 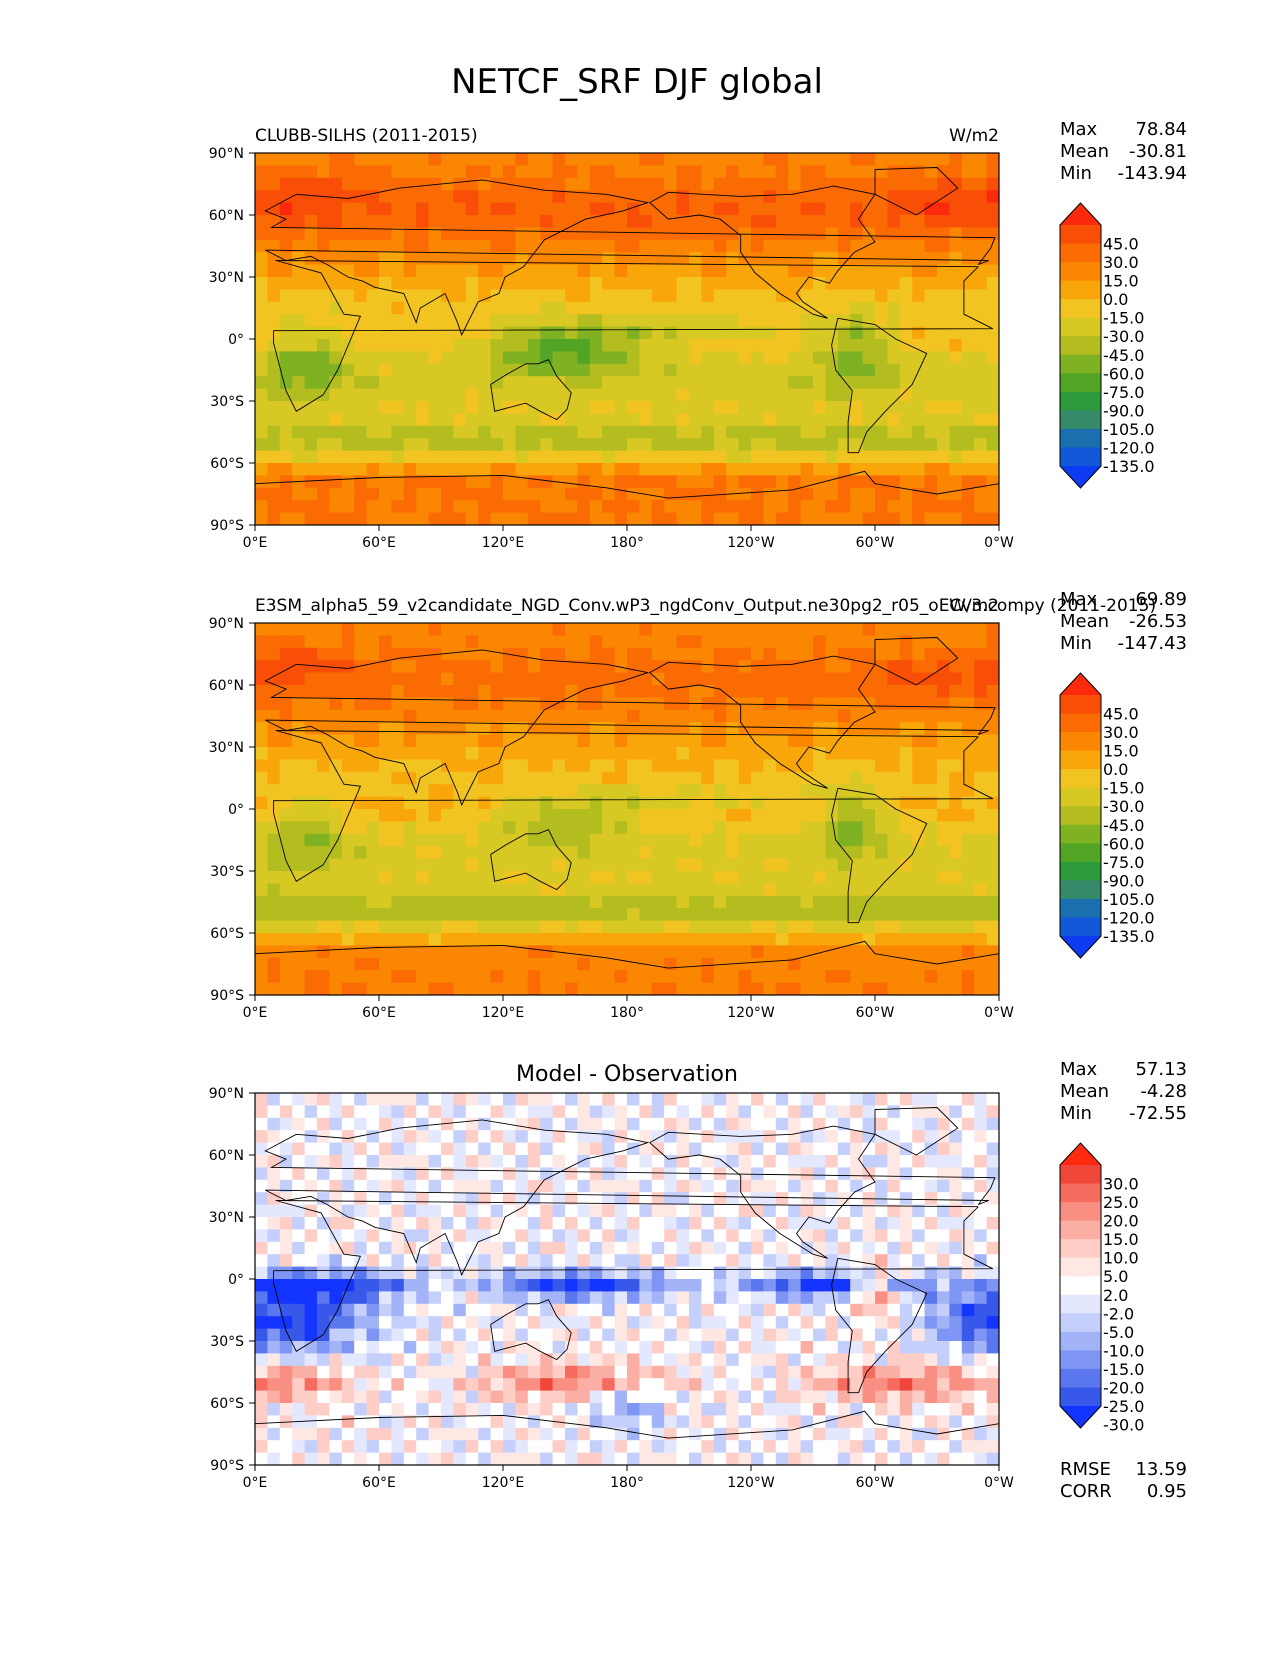 What do you see at coordinates (236, 340) in the screenshot?
I see `y-tick-label: 0°` at bounding box center [236, 340].